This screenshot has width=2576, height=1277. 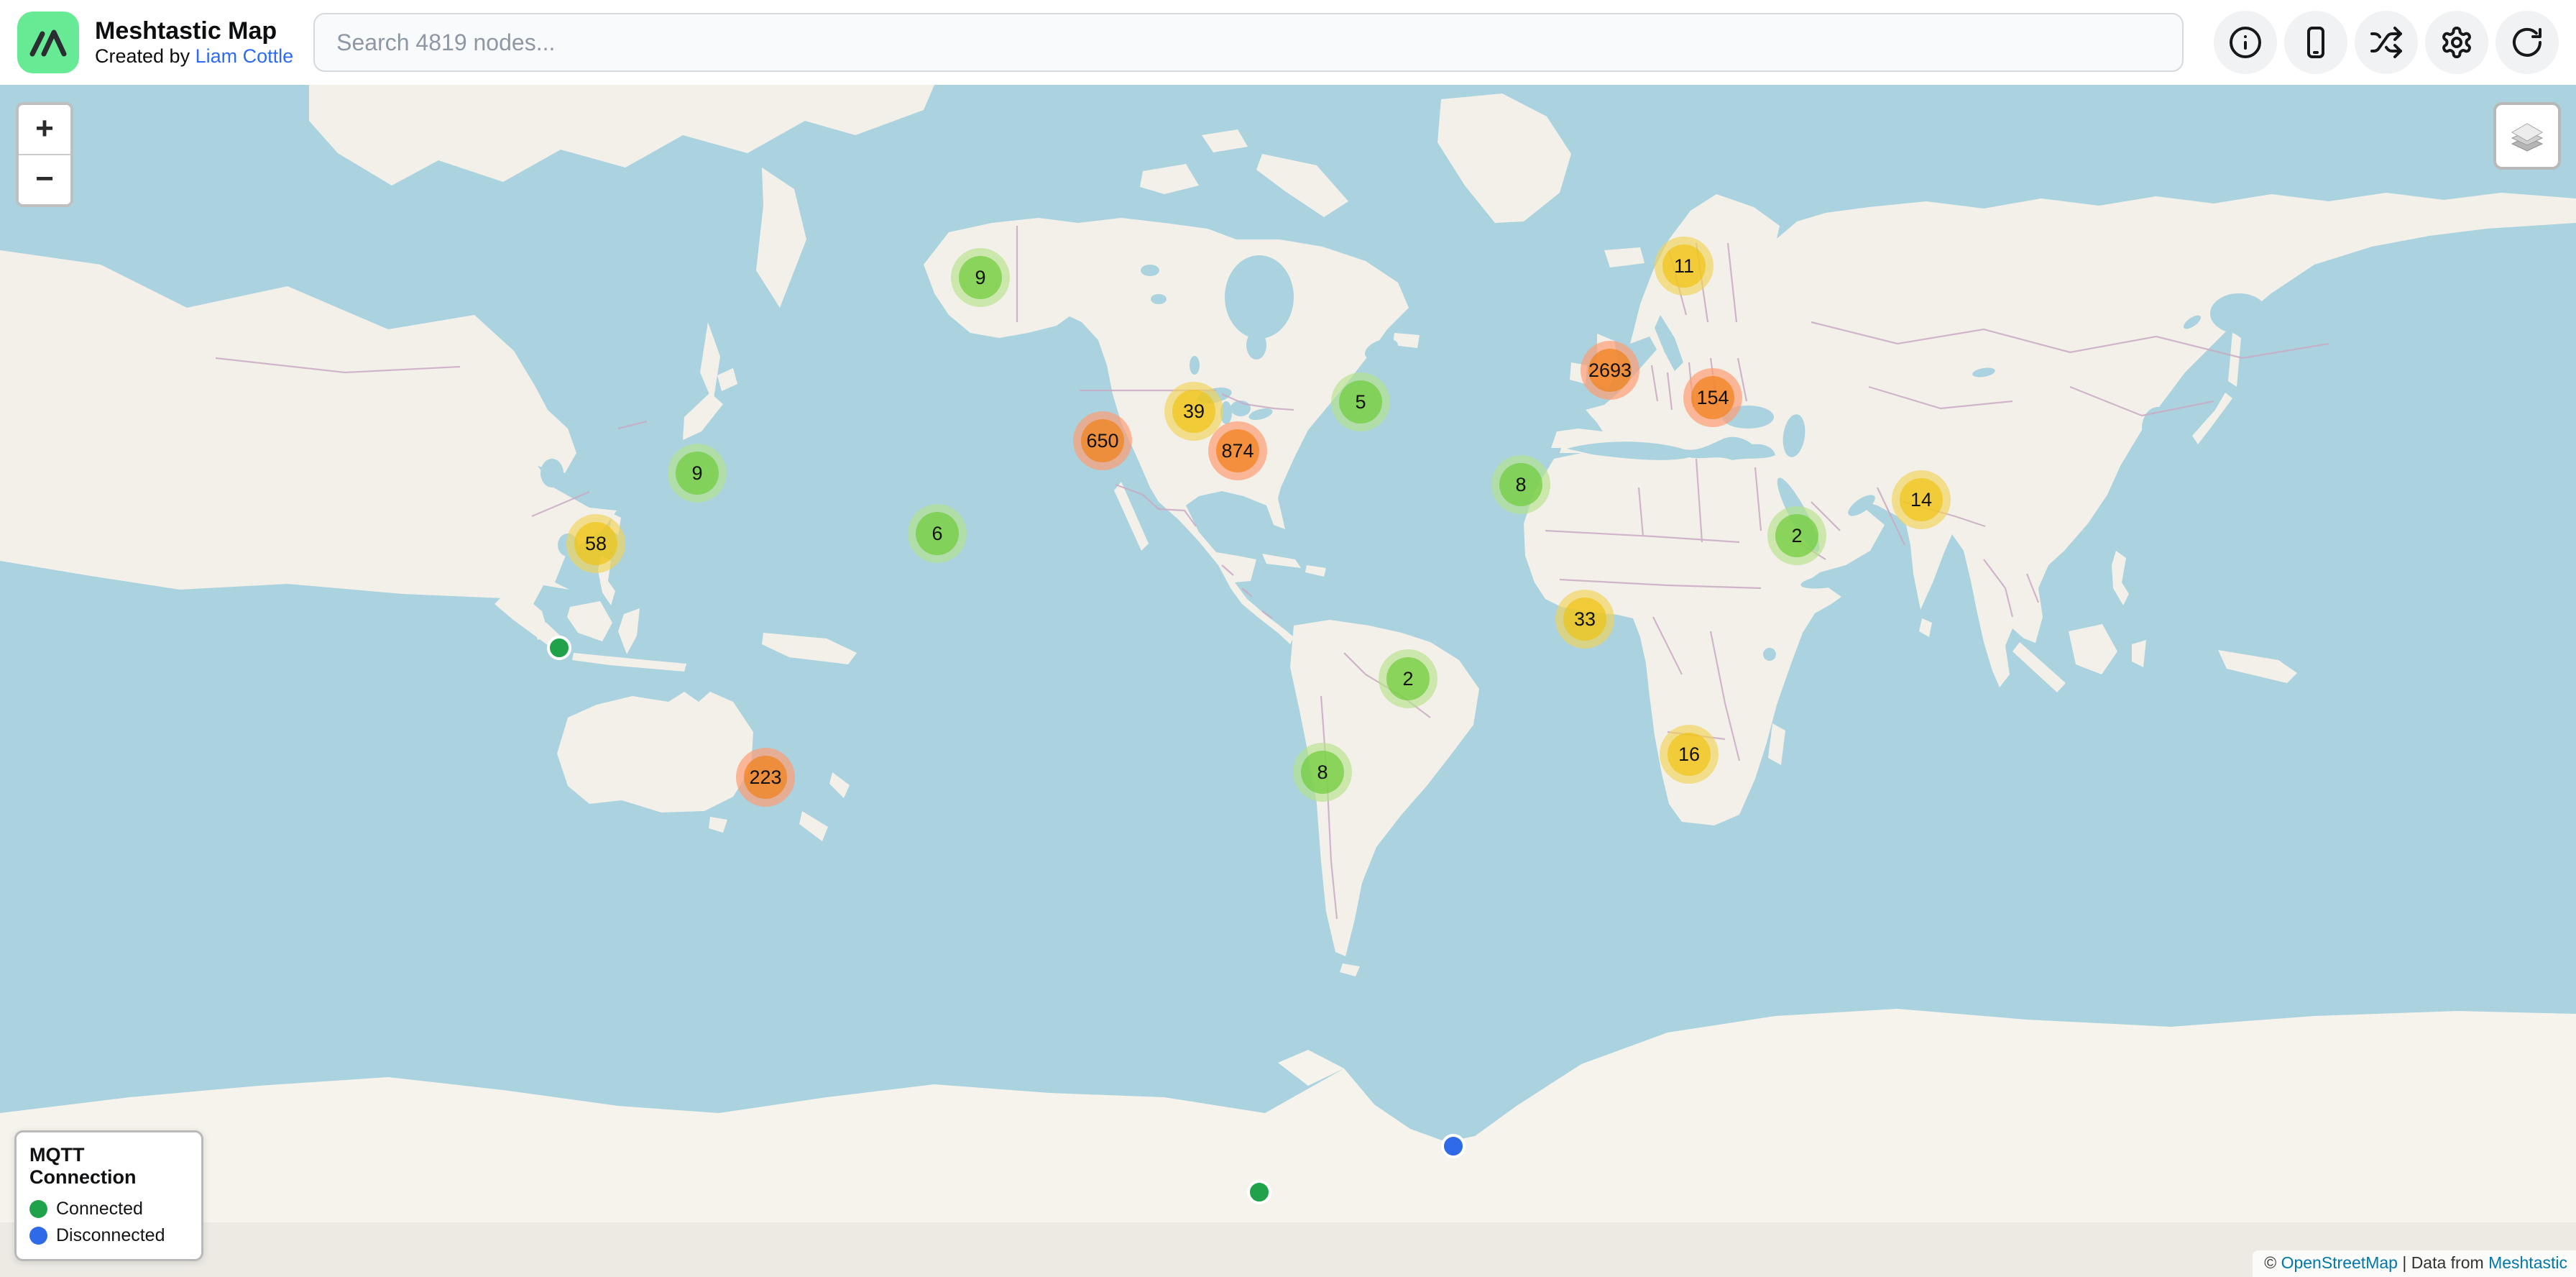 I want to click on node-cluster-marker: 154, so click(x=1712, y=397).